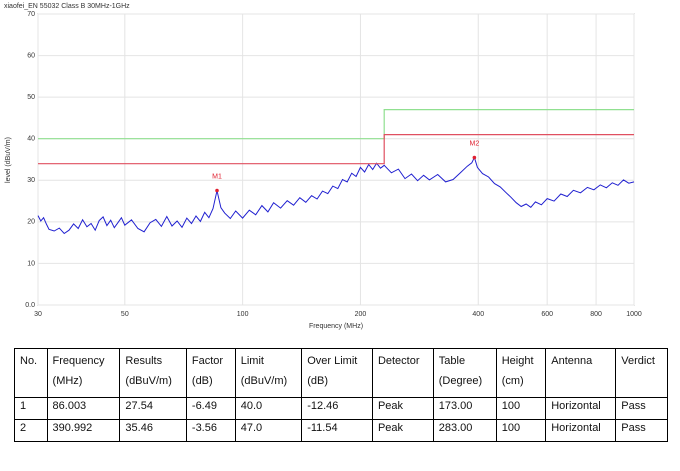 This screenshot has height=471, width=680. I want to click on marker-label: M2, so click(475, 143).